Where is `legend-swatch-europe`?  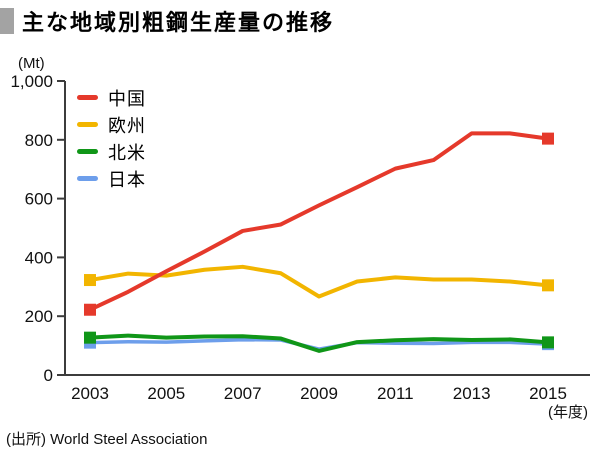 legend-swatch-europe is located at coordinates (87, 124).